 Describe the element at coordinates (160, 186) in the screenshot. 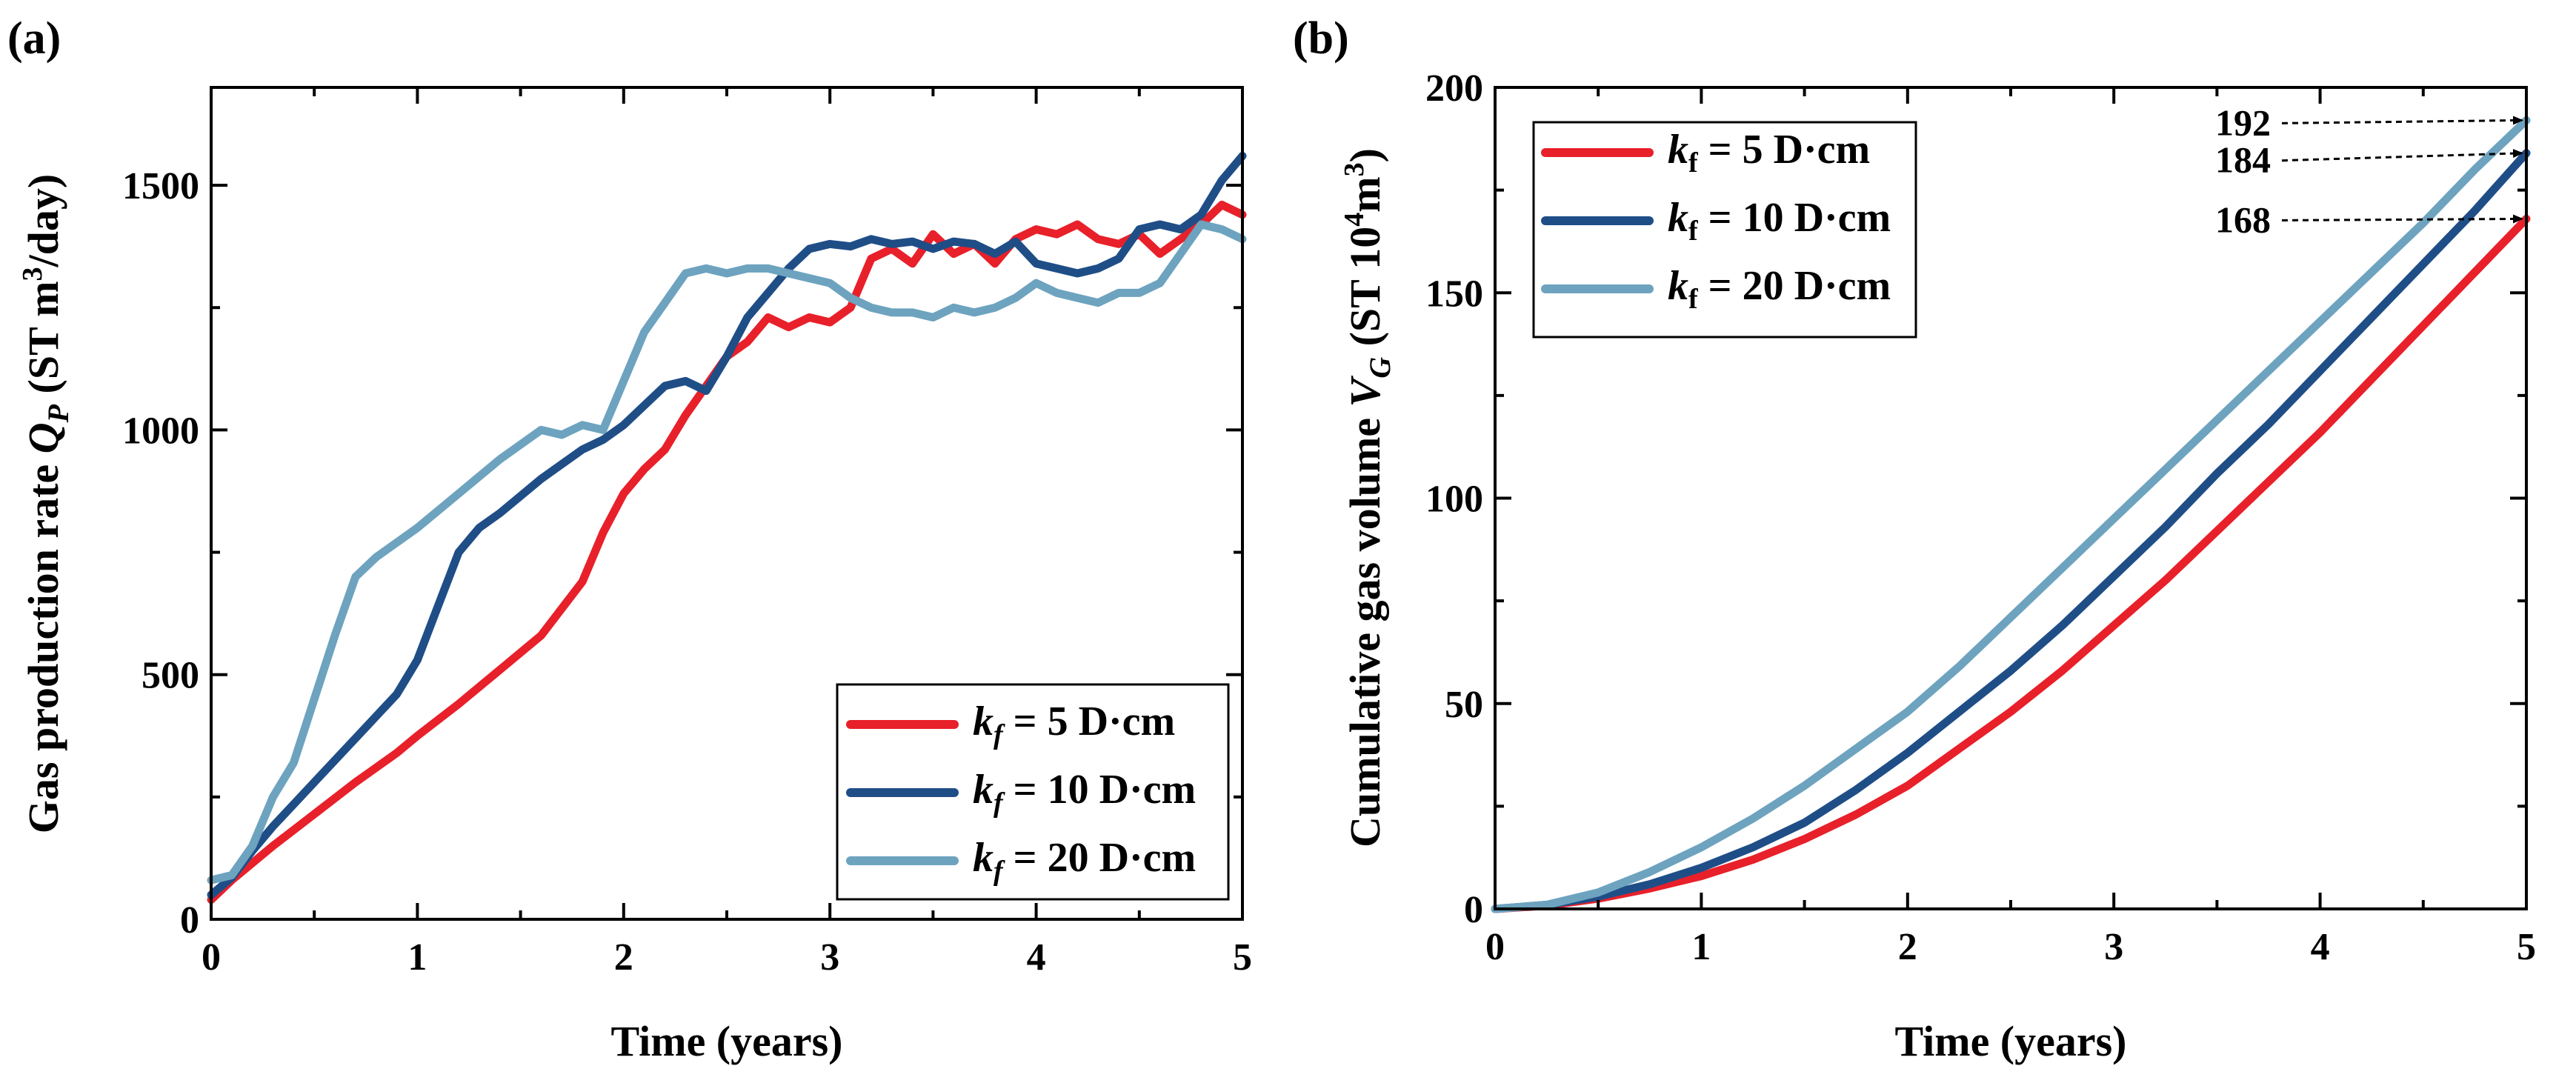

I see `y-tick-label: 1500` at that location.